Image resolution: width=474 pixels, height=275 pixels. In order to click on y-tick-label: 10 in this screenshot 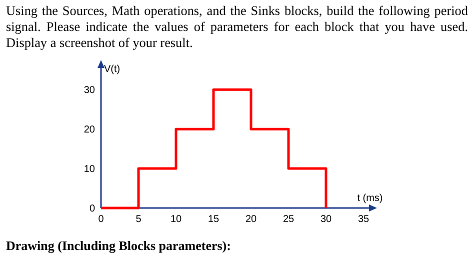, I will do `click(90, 170)`.